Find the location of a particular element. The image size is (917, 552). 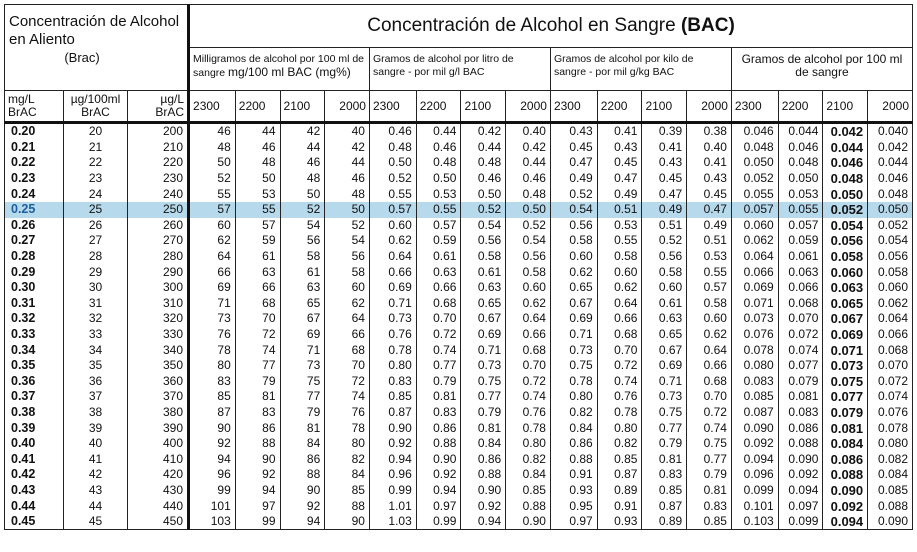

bac-value-cell: 0.57 is located at coordinates (438, 225).